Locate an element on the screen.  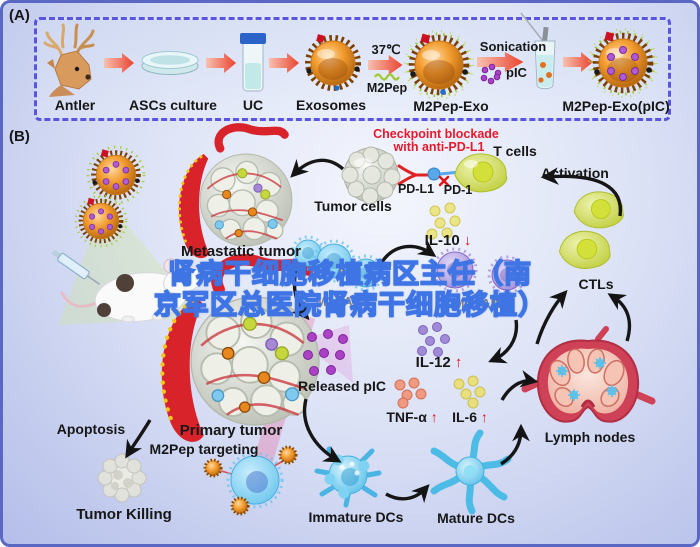
label-m2pep-exo: M2Pep-Exo is located at coordinates (451, 106).